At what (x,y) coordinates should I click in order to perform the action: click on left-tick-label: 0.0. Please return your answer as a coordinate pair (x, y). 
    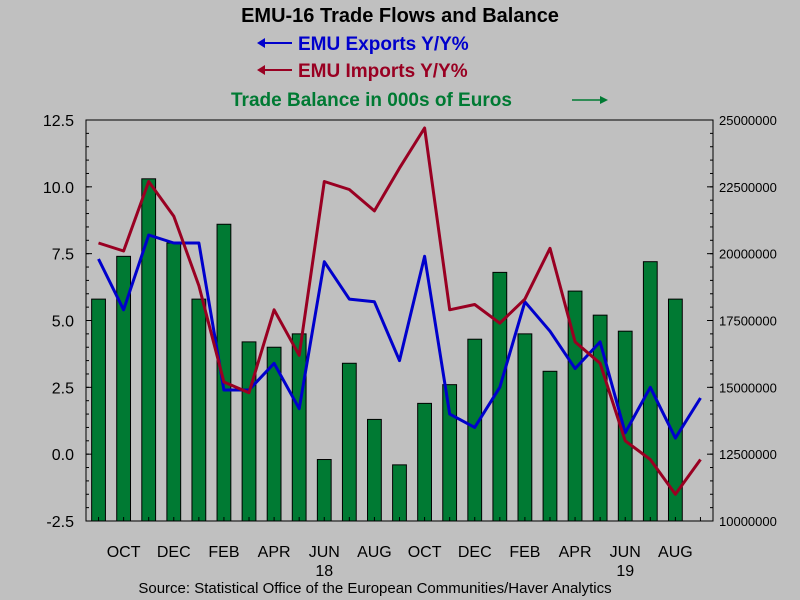
    Looking at the image, I should click on (63, 455).